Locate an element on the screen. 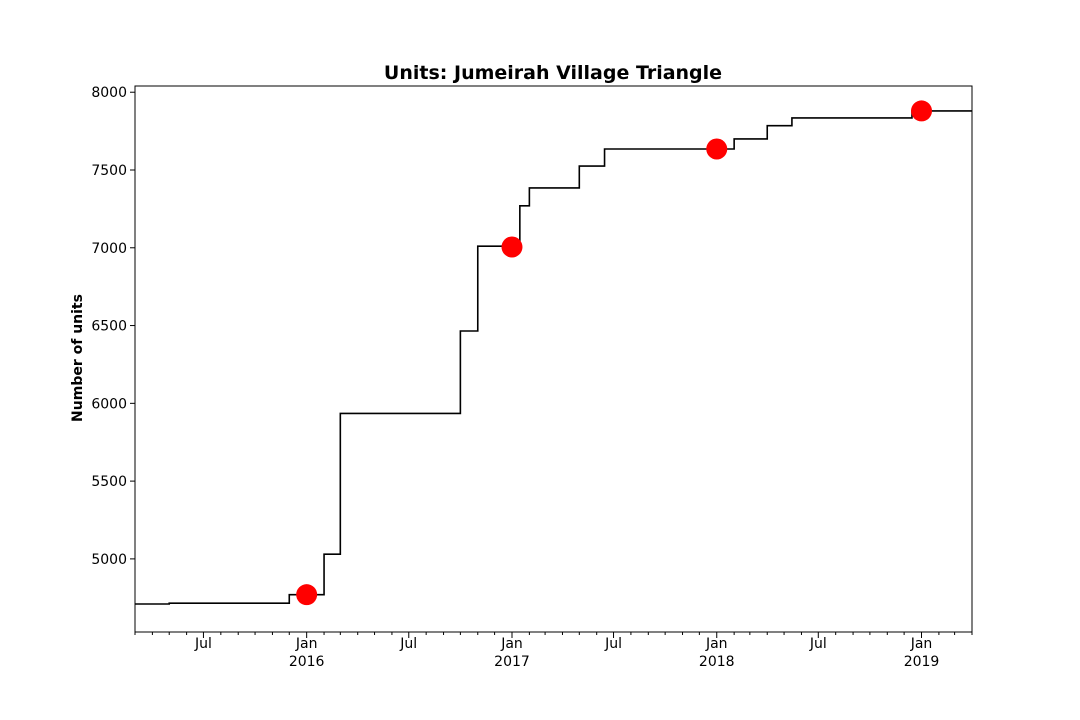 This screenshot has height=720, width=1080. x-tick-year-label: 2016 is located at coordinates (307, 662).